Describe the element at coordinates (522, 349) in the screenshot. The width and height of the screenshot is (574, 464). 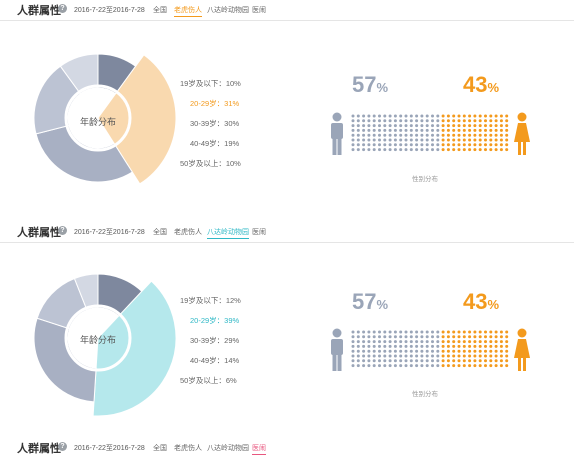
I see `female-icon` at that location.